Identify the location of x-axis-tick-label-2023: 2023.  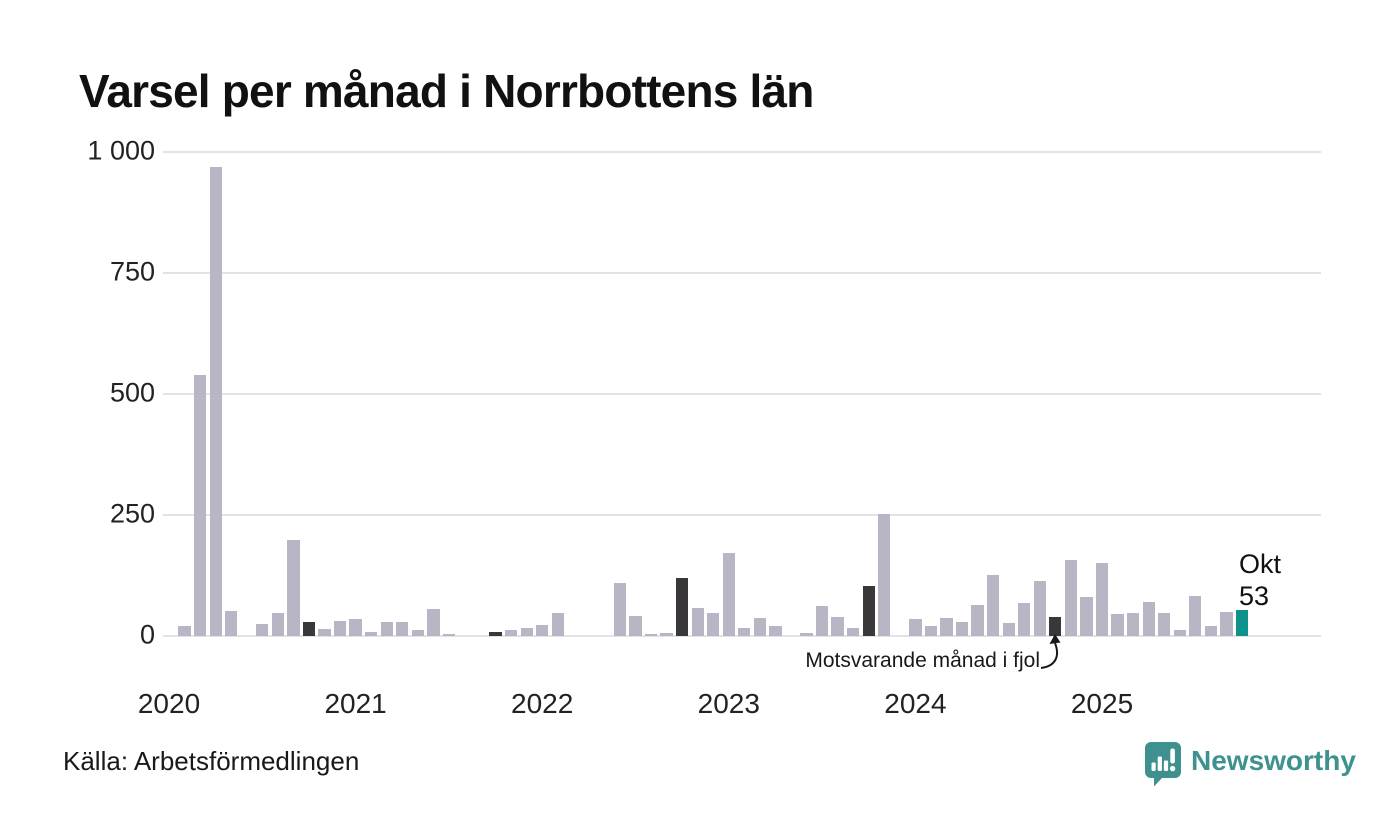
(728, 703).